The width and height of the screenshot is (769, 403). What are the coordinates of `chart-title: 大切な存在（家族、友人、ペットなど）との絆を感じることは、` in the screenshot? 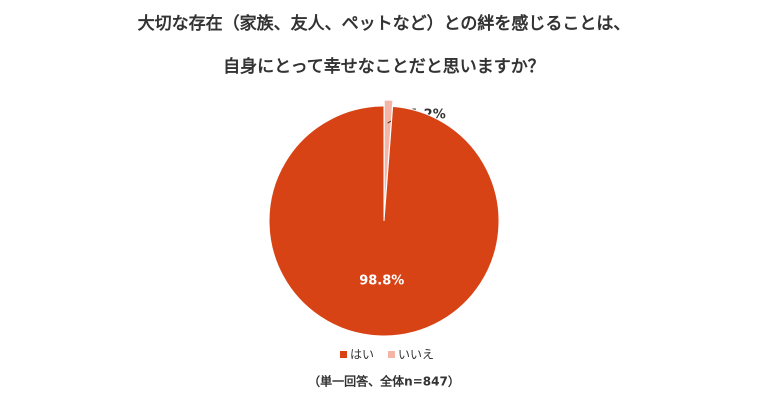 It's located at (384, 23).